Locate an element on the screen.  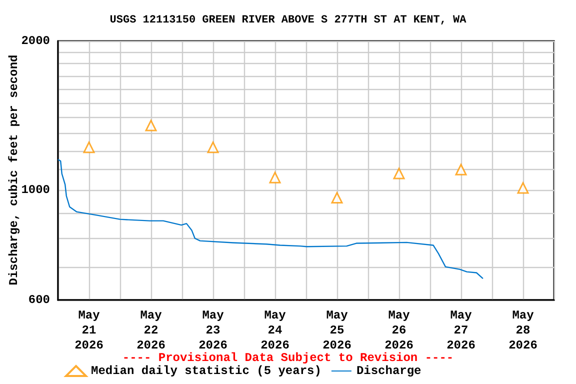
legend-label: Discharge is located at coordinates (389, 371).